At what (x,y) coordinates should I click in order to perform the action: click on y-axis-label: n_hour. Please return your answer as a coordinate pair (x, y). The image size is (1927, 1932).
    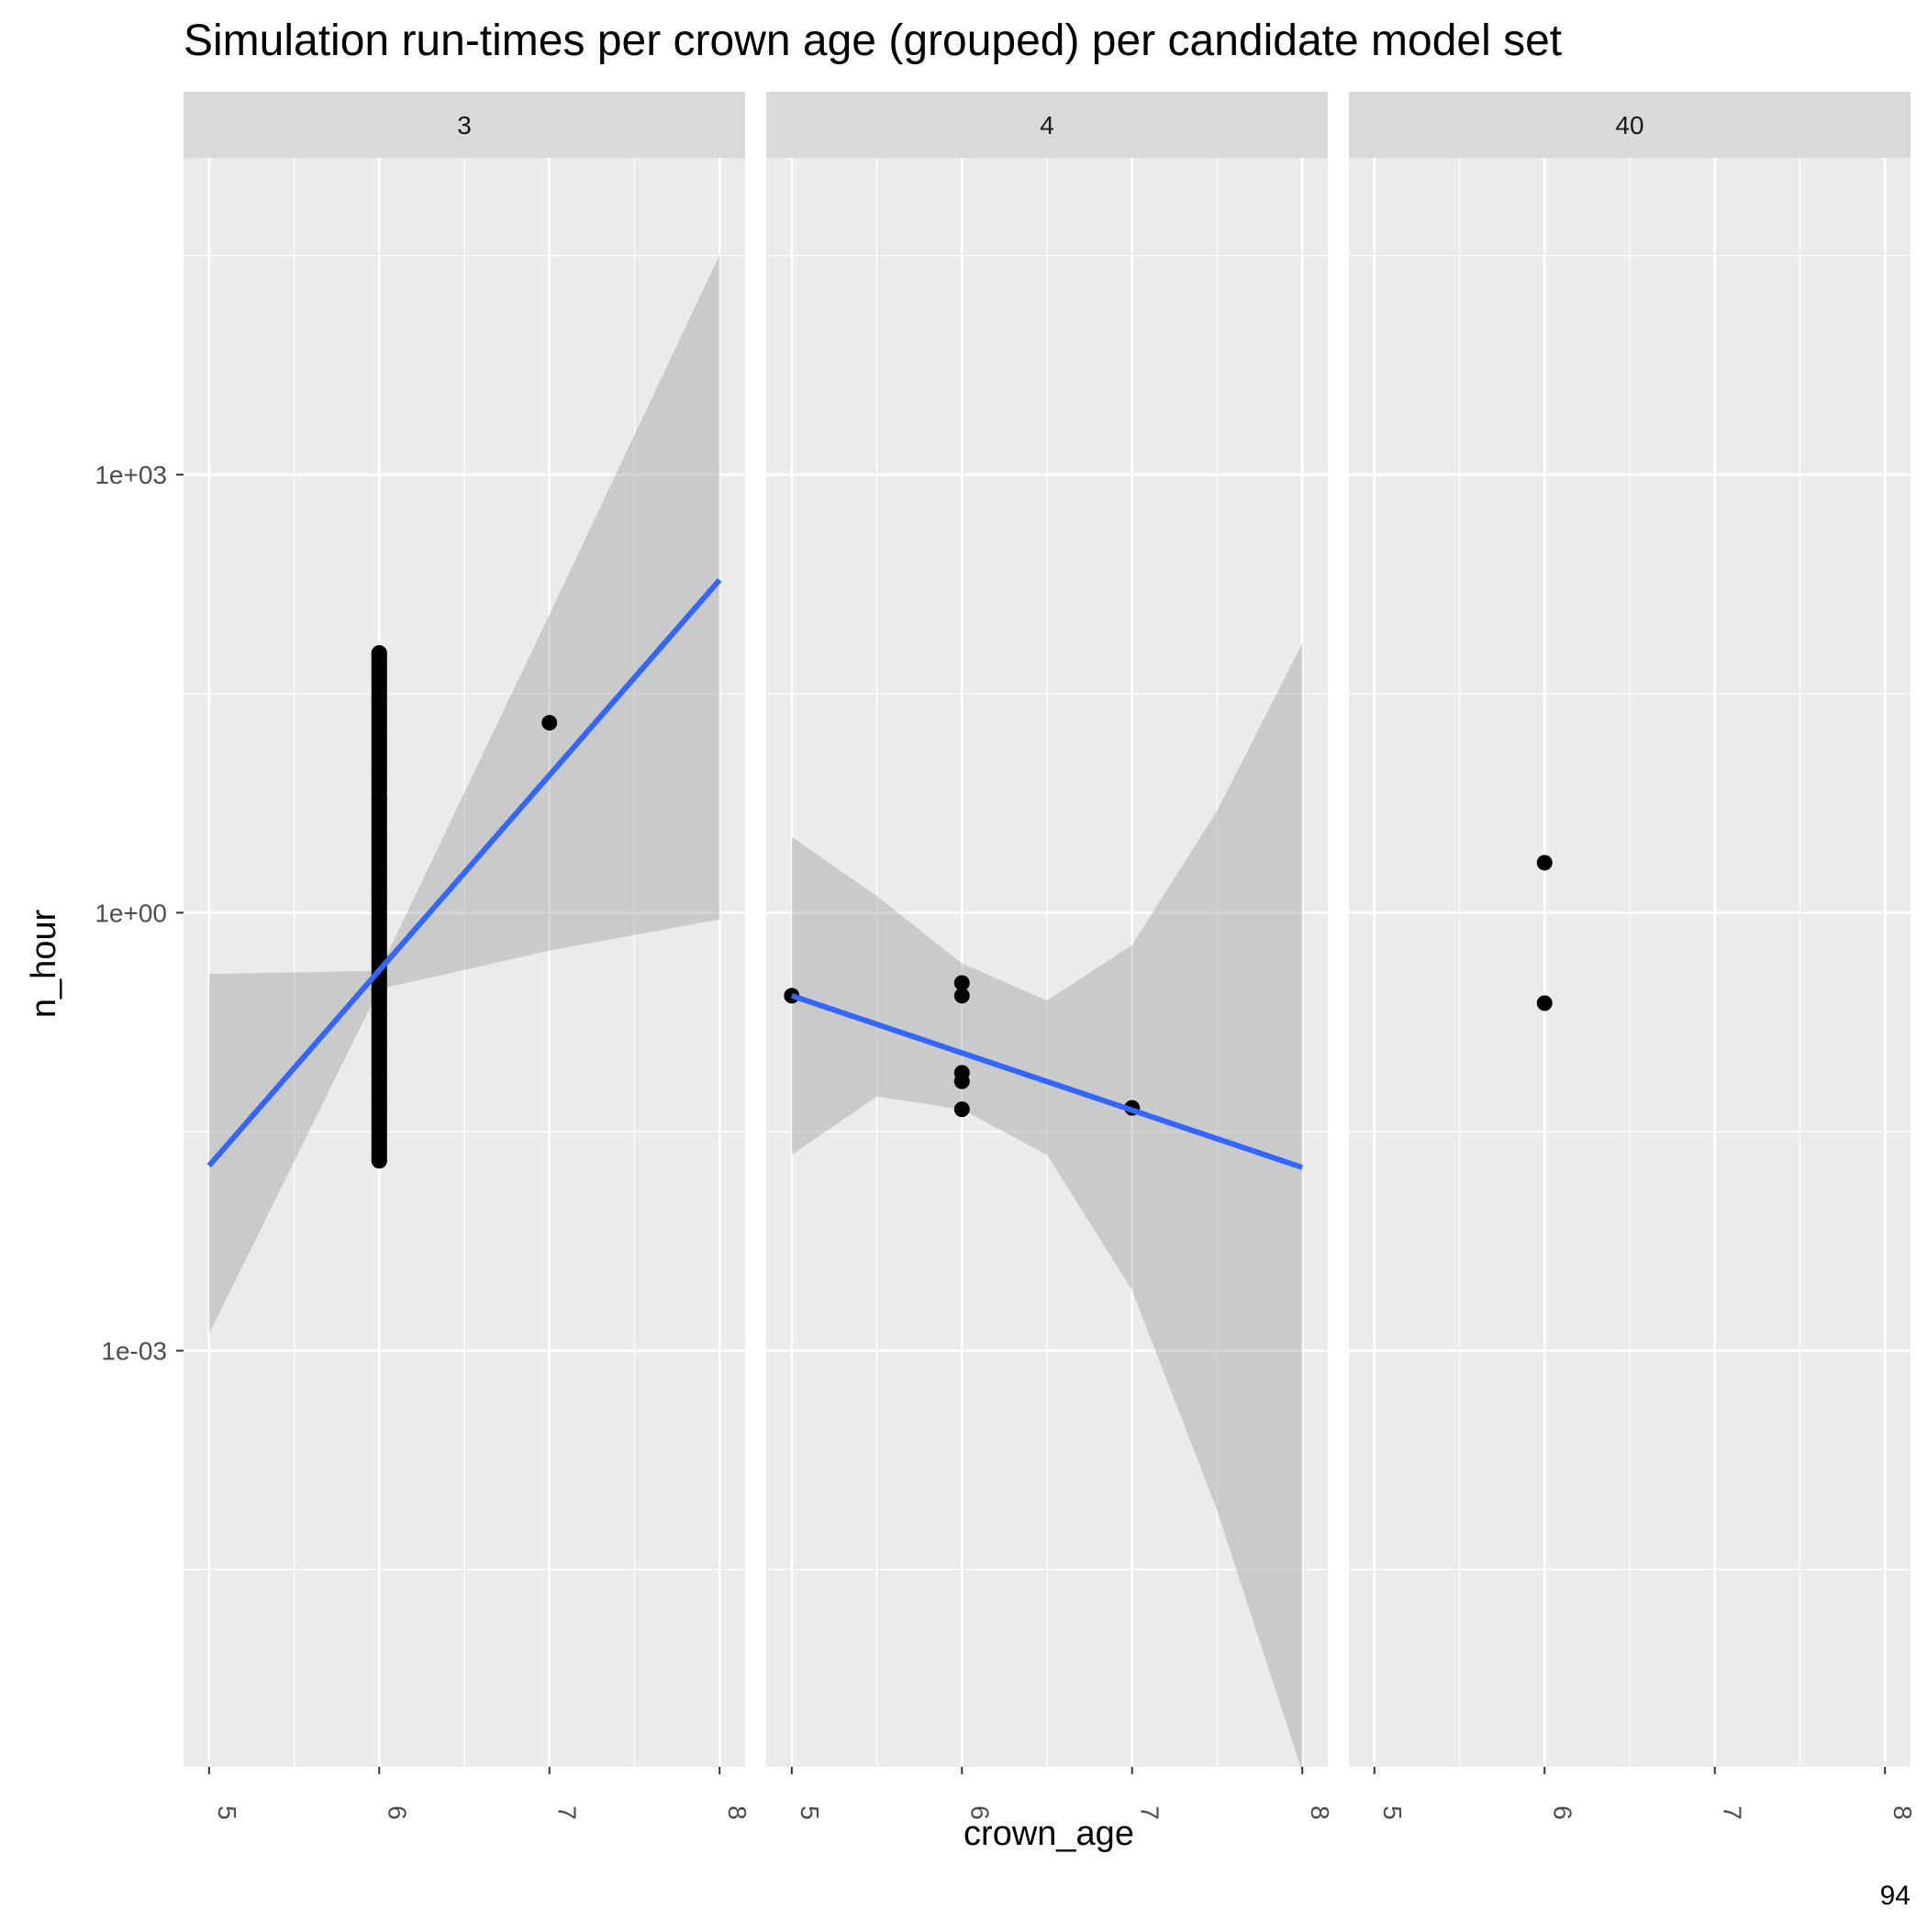
    Looking at the image, I should click on (44, 963).